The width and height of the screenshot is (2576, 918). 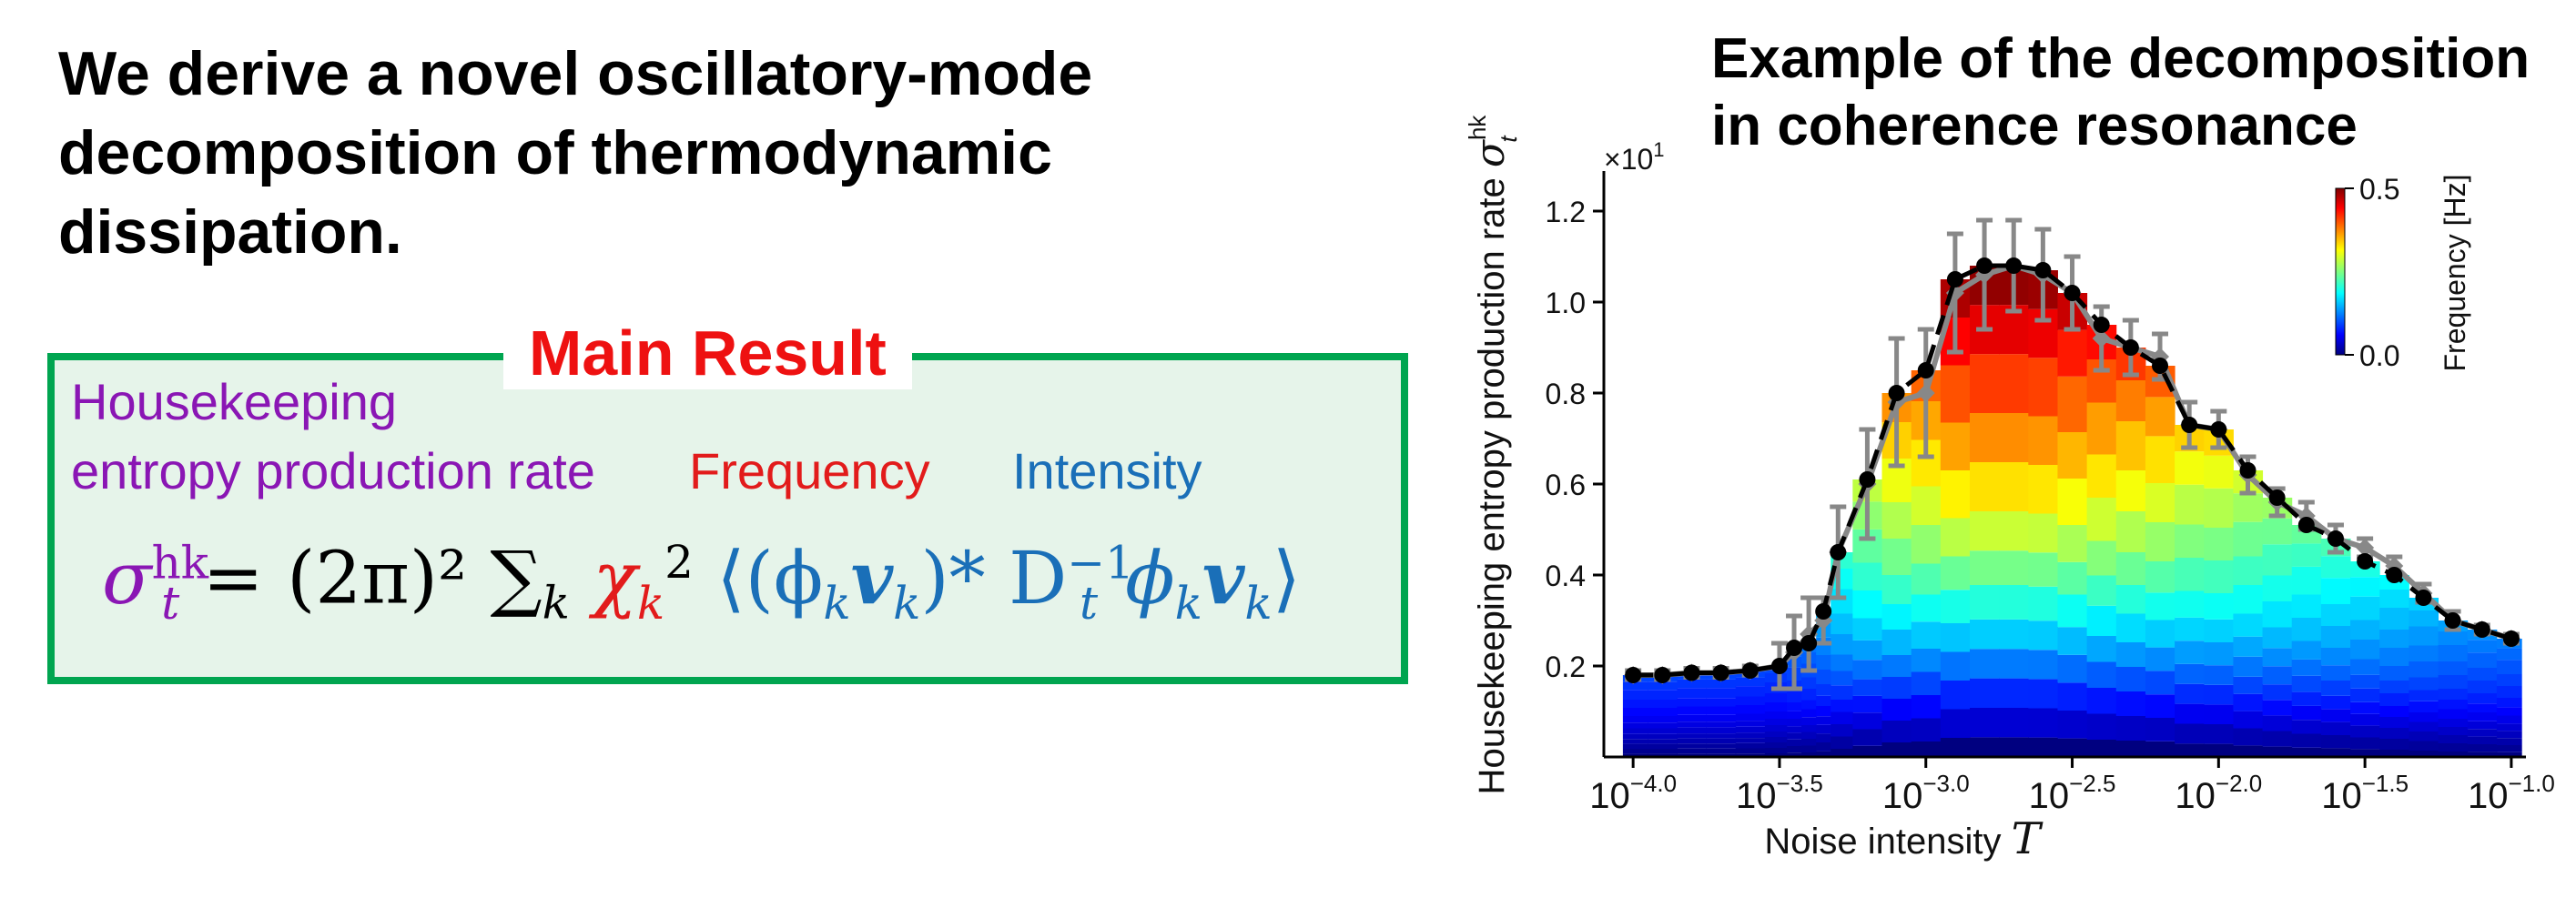 I want to click on label-housekeeping-line1: Housekeeping, so click(x=234, y=401).